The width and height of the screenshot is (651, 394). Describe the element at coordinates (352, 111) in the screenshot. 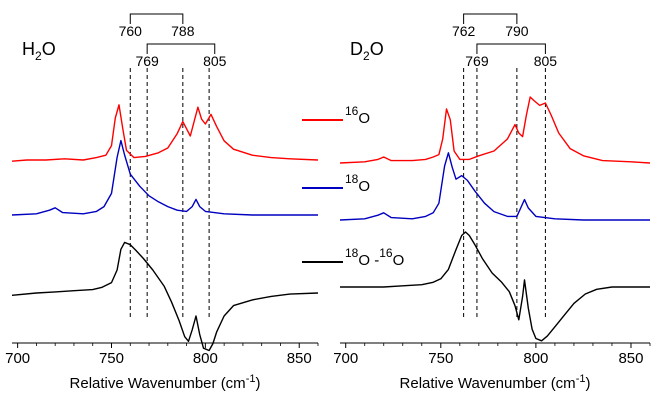

I see `legend-sup: 16` at that location.